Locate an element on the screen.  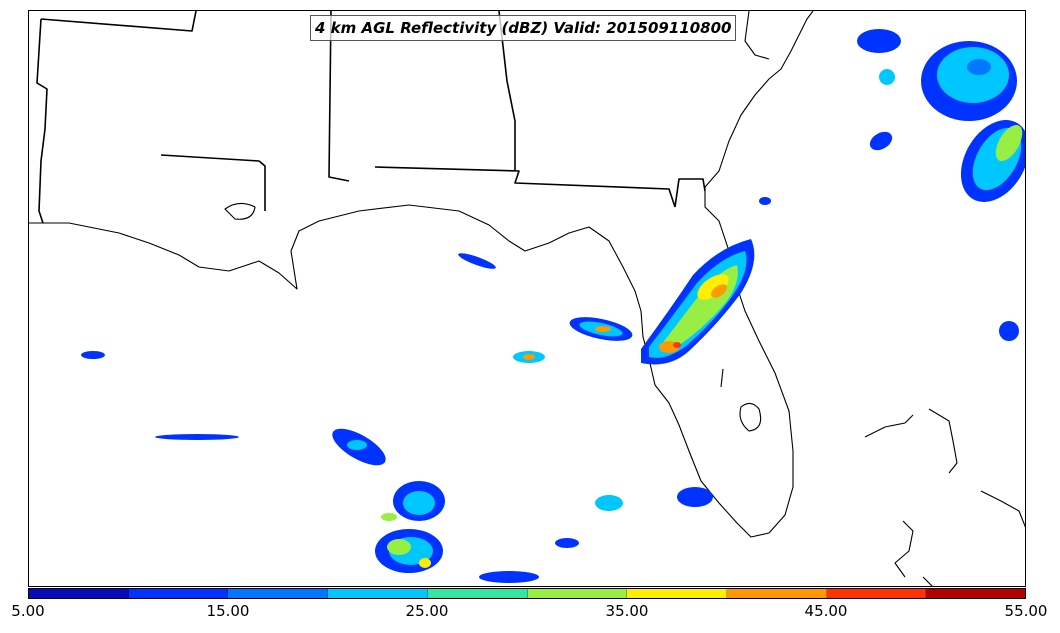
colorbar is located at coordinates (527, 593).